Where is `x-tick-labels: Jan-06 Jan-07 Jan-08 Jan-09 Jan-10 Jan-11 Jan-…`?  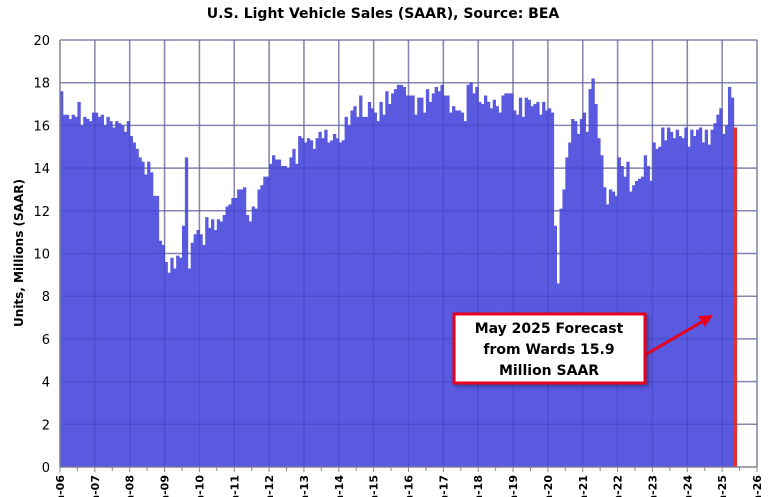
x-tick-labels: Jan-06 Jan-07 Jan-08 Jan-09 Jan-10 Jan-11 Jan-… is located at coordinates (409, 486).